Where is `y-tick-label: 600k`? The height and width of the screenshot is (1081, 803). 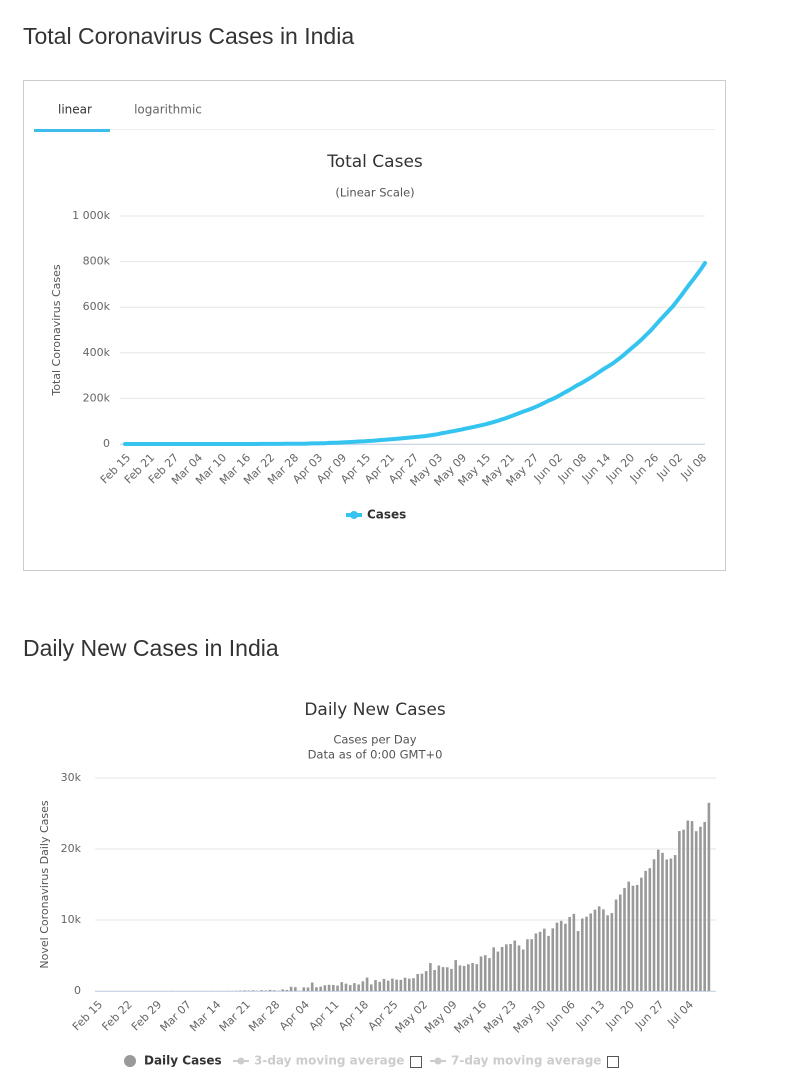 y-tick-label: 600k is located at coordinates (97, 306).